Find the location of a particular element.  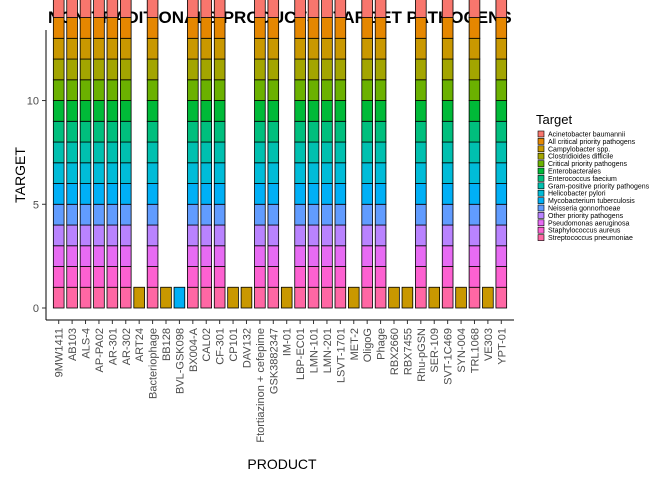

legend-label: Other priority pathogens is located at coordinates (586, 216).